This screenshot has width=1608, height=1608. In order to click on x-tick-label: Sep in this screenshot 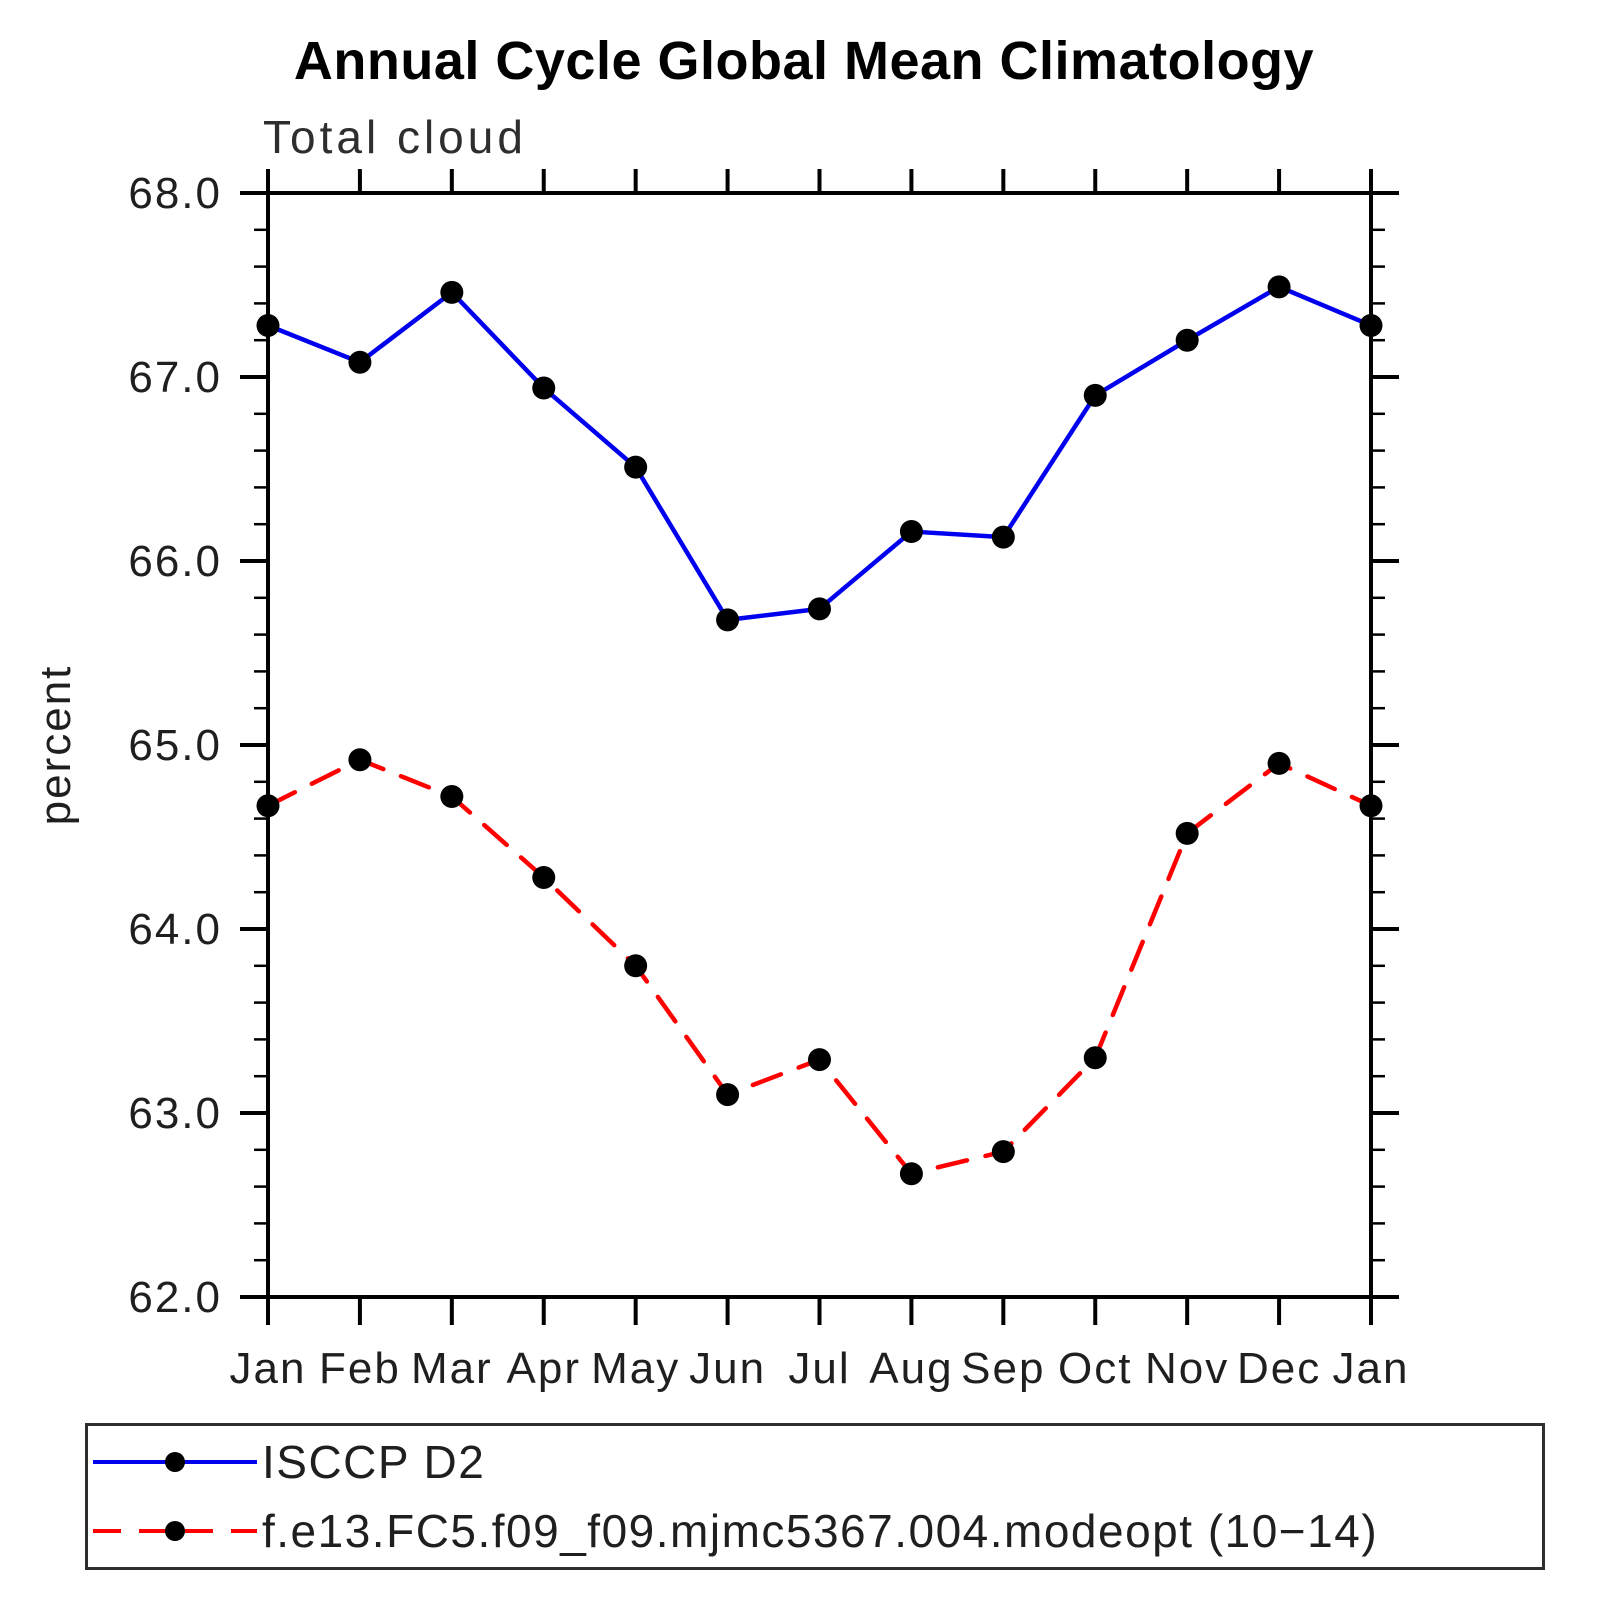, I will do `click(1003, 1368)`.